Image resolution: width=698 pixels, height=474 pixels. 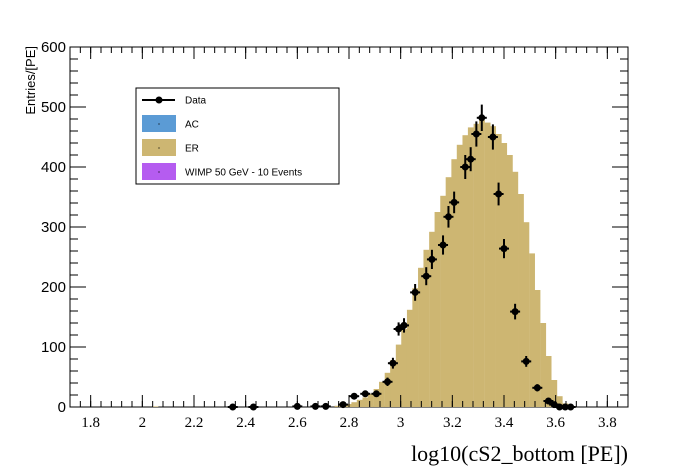 What do you see at coordinates (53, 107) in the screenshot?
I see `y-tick-label: 500` at bounding box center [53, 107].